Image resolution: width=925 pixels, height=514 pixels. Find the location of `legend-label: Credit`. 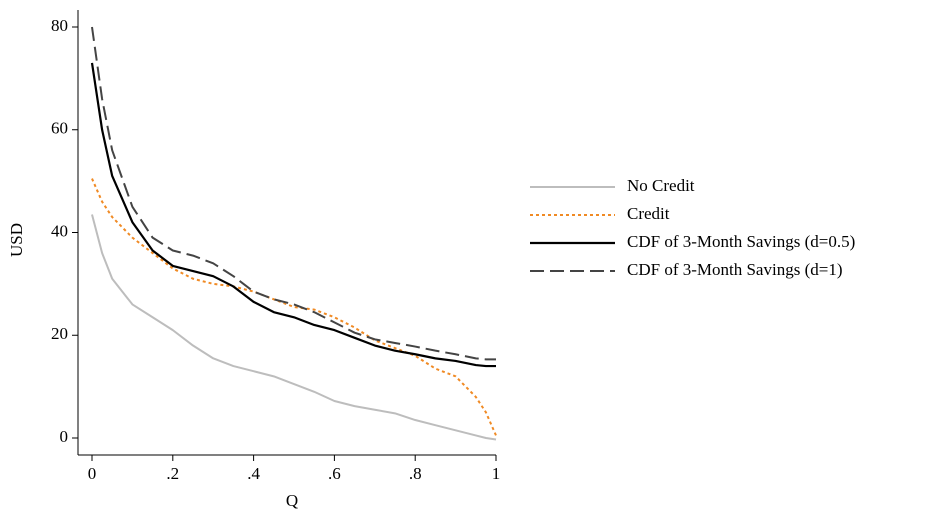

legend-label: Credit is located at coordinates (648, 213).